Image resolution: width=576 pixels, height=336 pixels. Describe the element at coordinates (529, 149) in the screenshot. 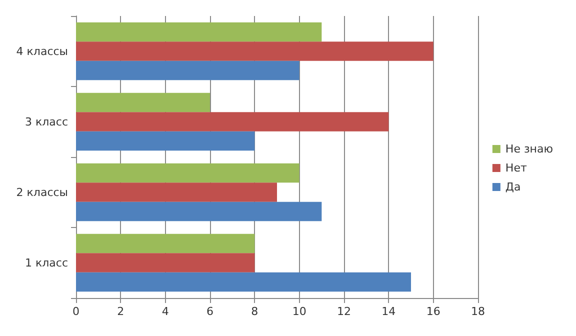

I see `legend-label: Не знаю` at that location.